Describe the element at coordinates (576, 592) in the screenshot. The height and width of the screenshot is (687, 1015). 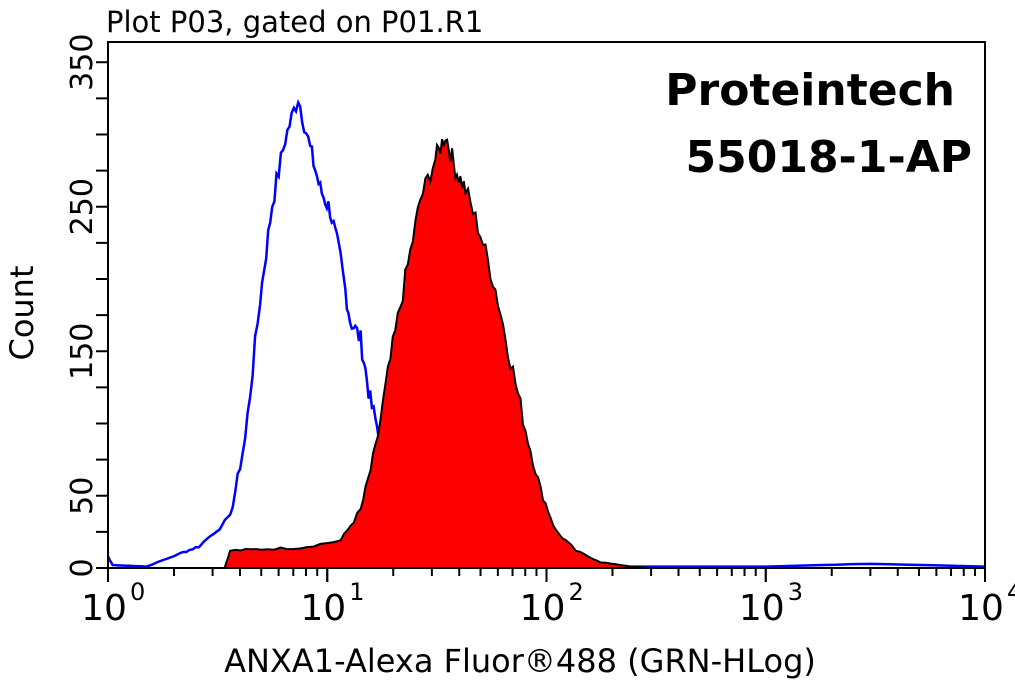
I see `x-tick-exponent: 2` at that location.